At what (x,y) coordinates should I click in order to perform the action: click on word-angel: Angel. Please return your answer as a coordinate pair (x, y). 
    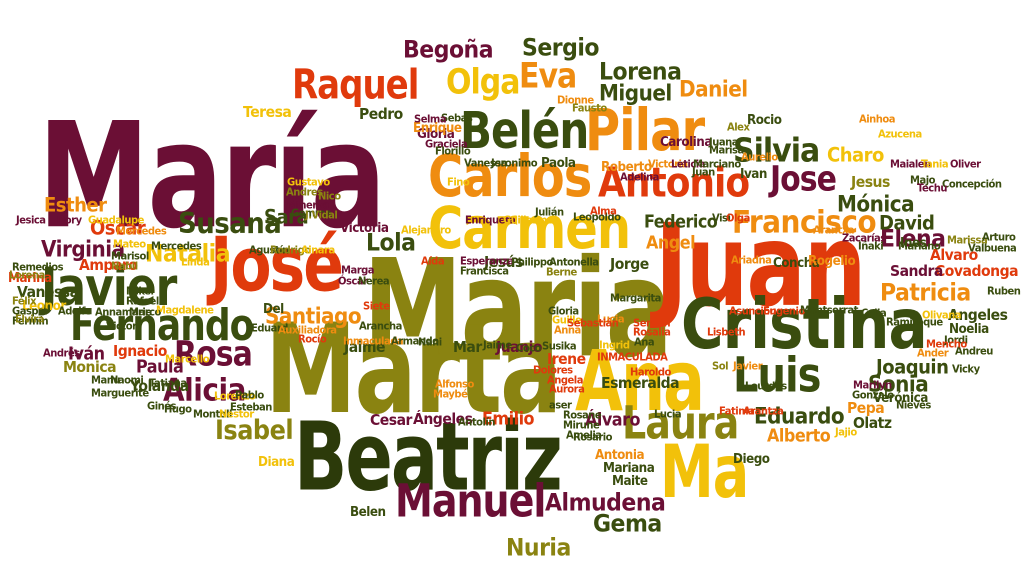
    Looking at the image, I should click on (671, 242).